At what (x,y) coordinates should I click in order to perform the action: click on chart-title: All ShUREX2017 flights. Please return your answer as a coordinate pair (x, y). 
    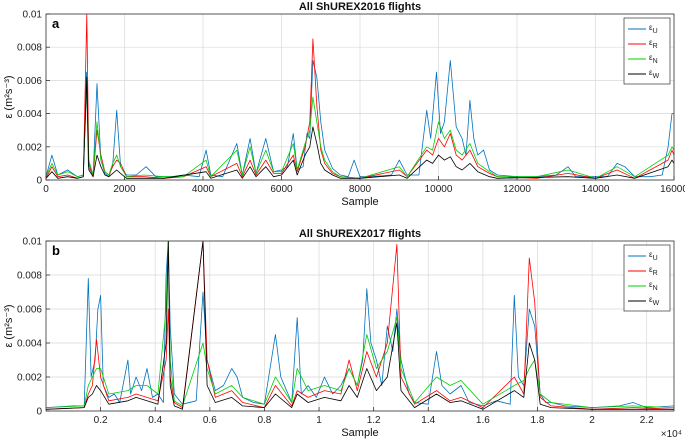
    Looking at the image, I should click on (360, 234).